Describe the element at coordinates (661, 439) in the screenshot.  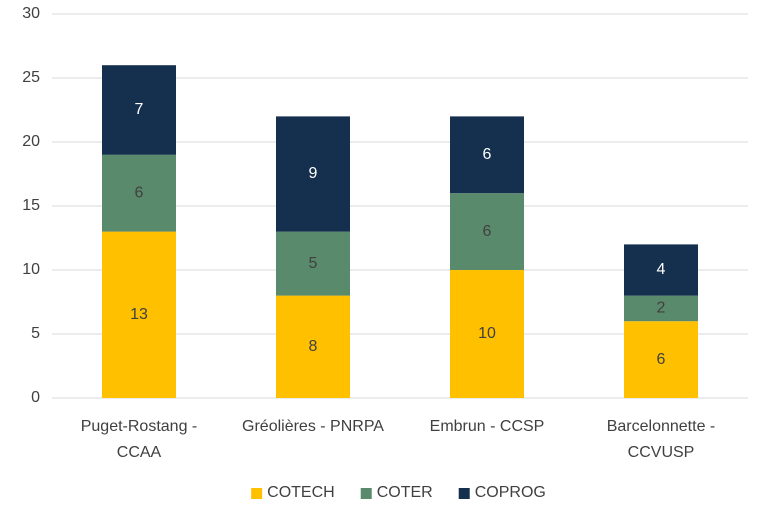
I see `x-tick-label: Barcelonnette -CCVUSP` at that location.